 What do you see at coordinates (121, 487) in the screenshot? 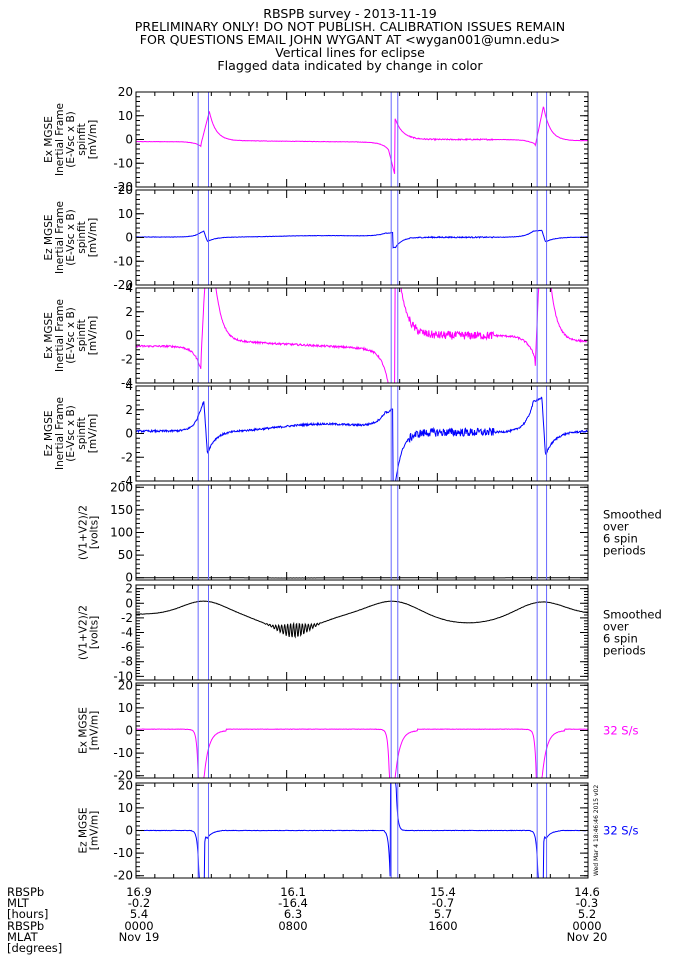
I see `y-tick-label: 200` at bounding box center [121, 487].